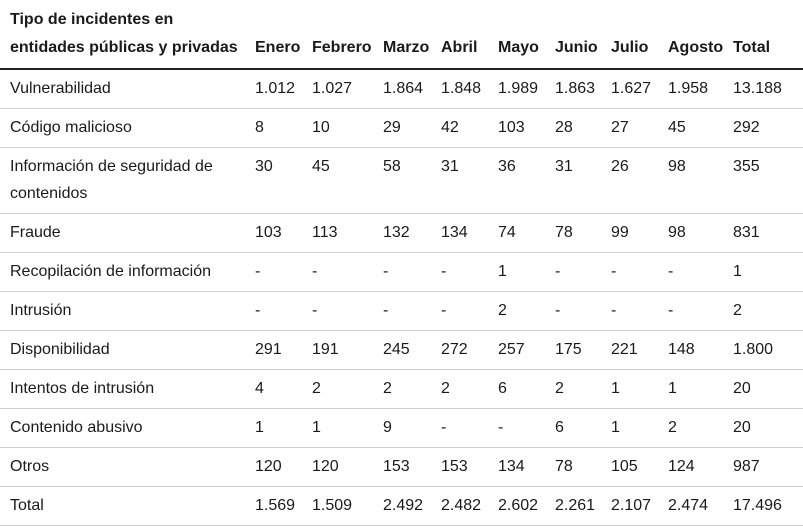  I want to click on cell-incident-type: Recopilación de información, so click(122, 272).